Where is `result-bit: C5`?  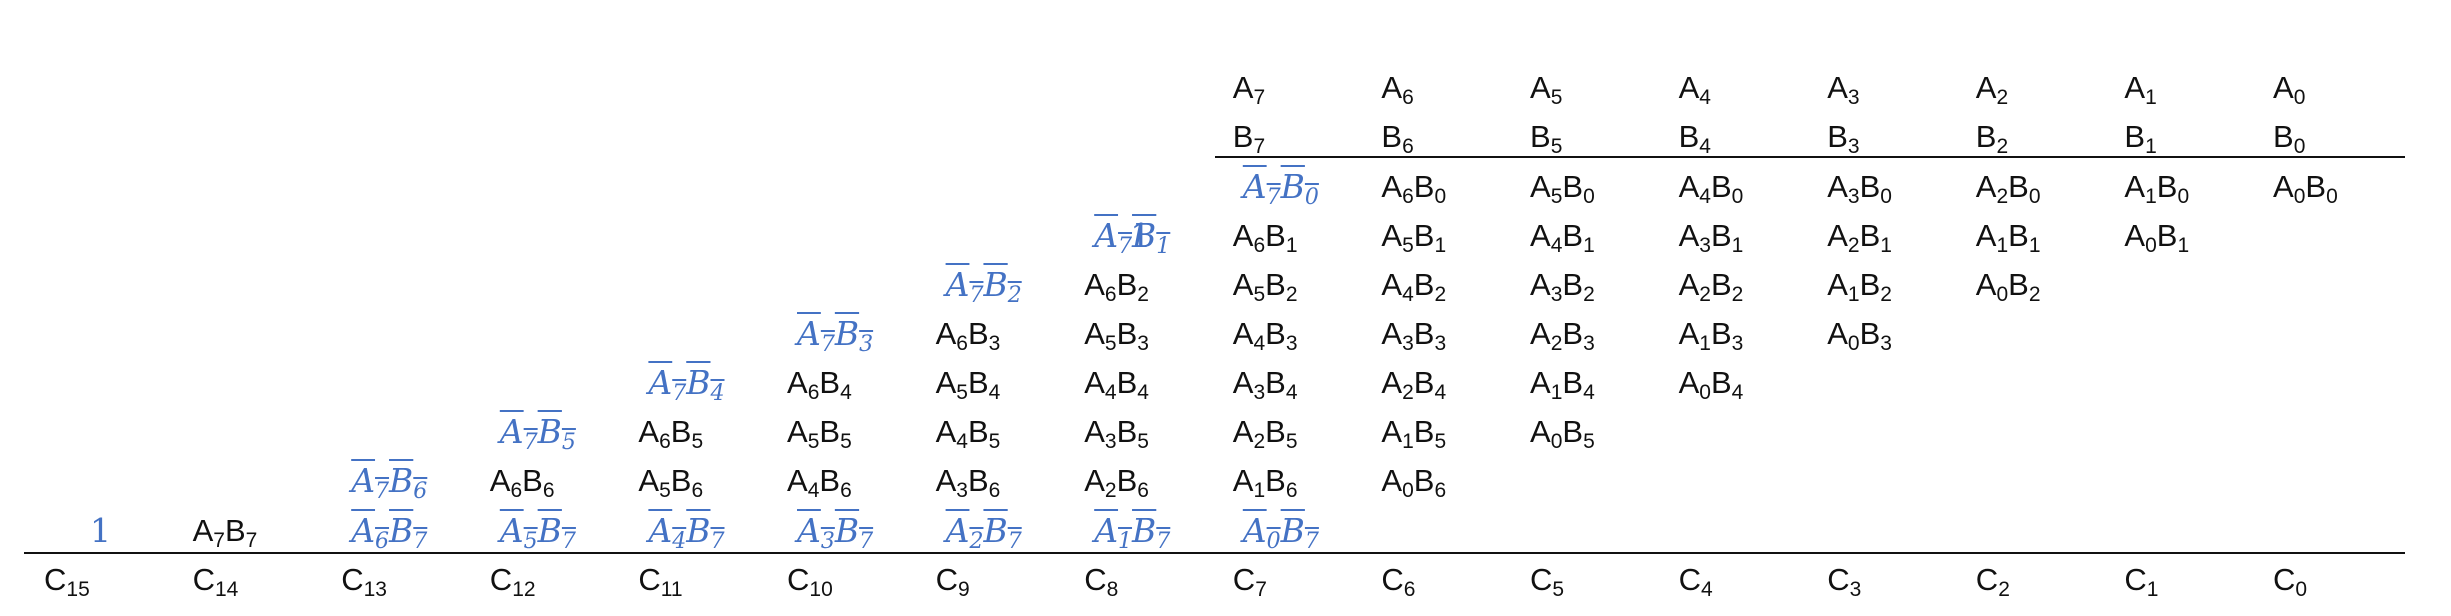 result-bit: C5 is located at coordinates (1547, 581).